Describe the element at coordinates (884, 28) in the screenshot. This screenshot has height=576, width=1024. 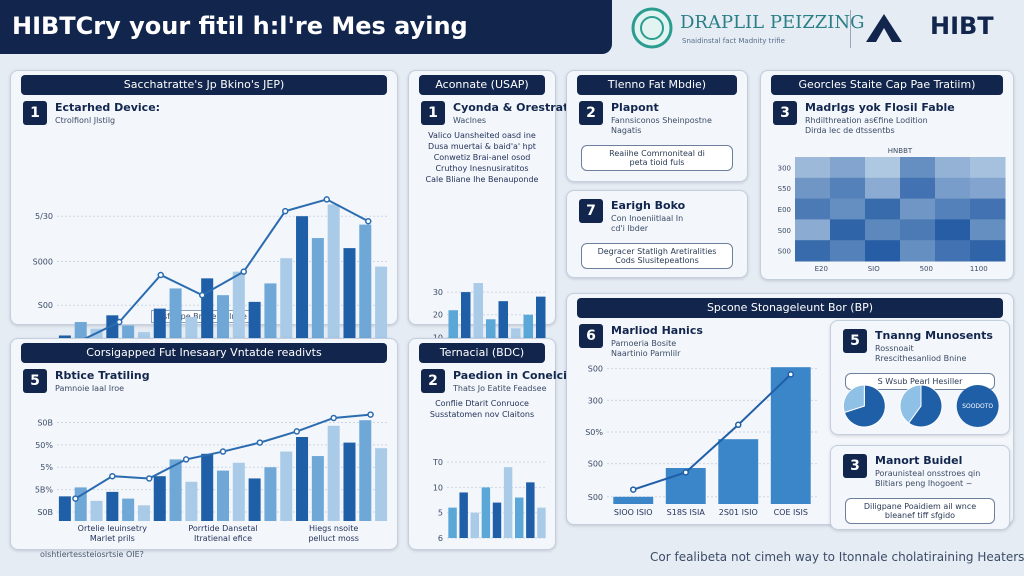
I see `logo-mark` at that location.